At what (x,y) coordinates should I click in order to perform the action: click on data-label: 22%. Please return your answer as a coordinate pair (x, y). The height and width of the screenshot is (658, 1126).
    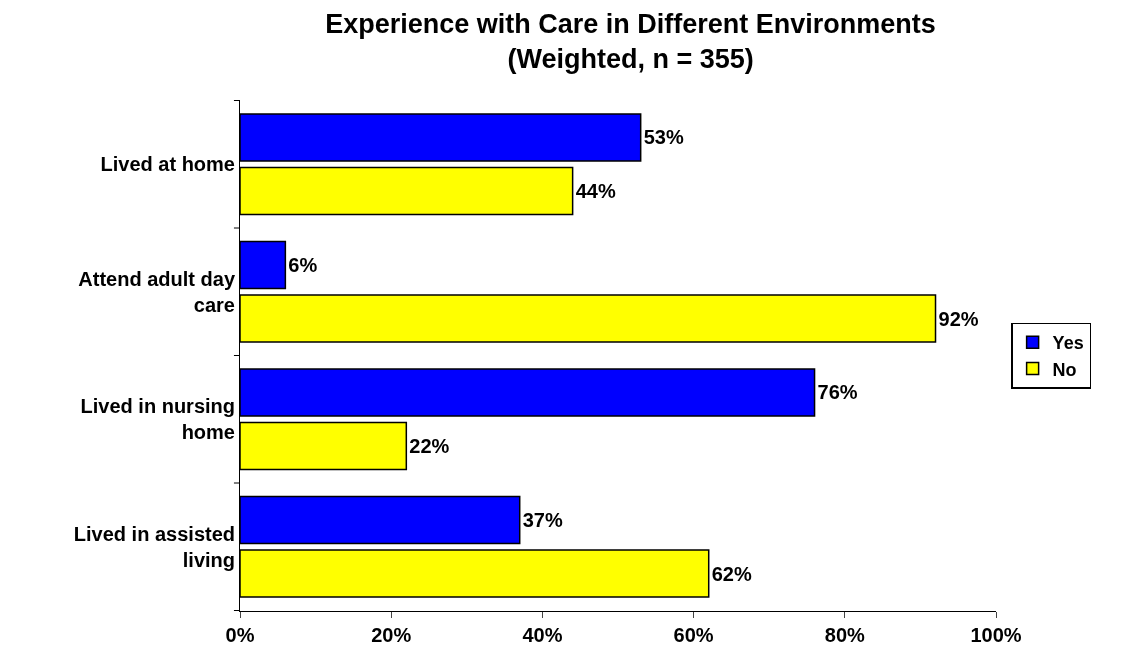
    Looking at the image, I should click on (429, 446).